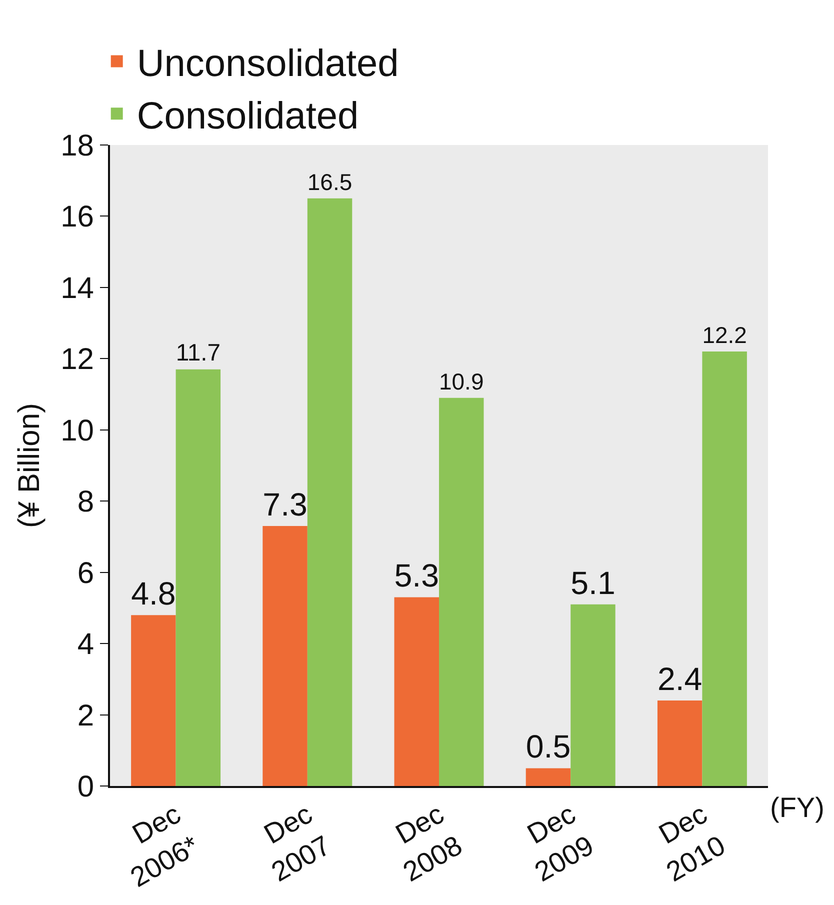  What do you see at coordinates (560, 843) in the screenshot?
I see `x-tick-label: Dec 2009` at bounding box center [560, 843].